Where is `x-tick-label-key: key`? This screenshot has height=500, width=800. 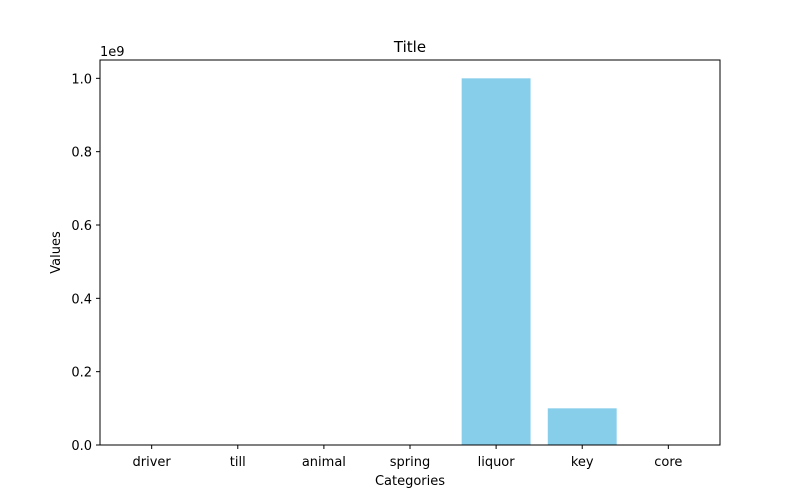
x-tick-label-key: key is located at coordinates (582, 462).